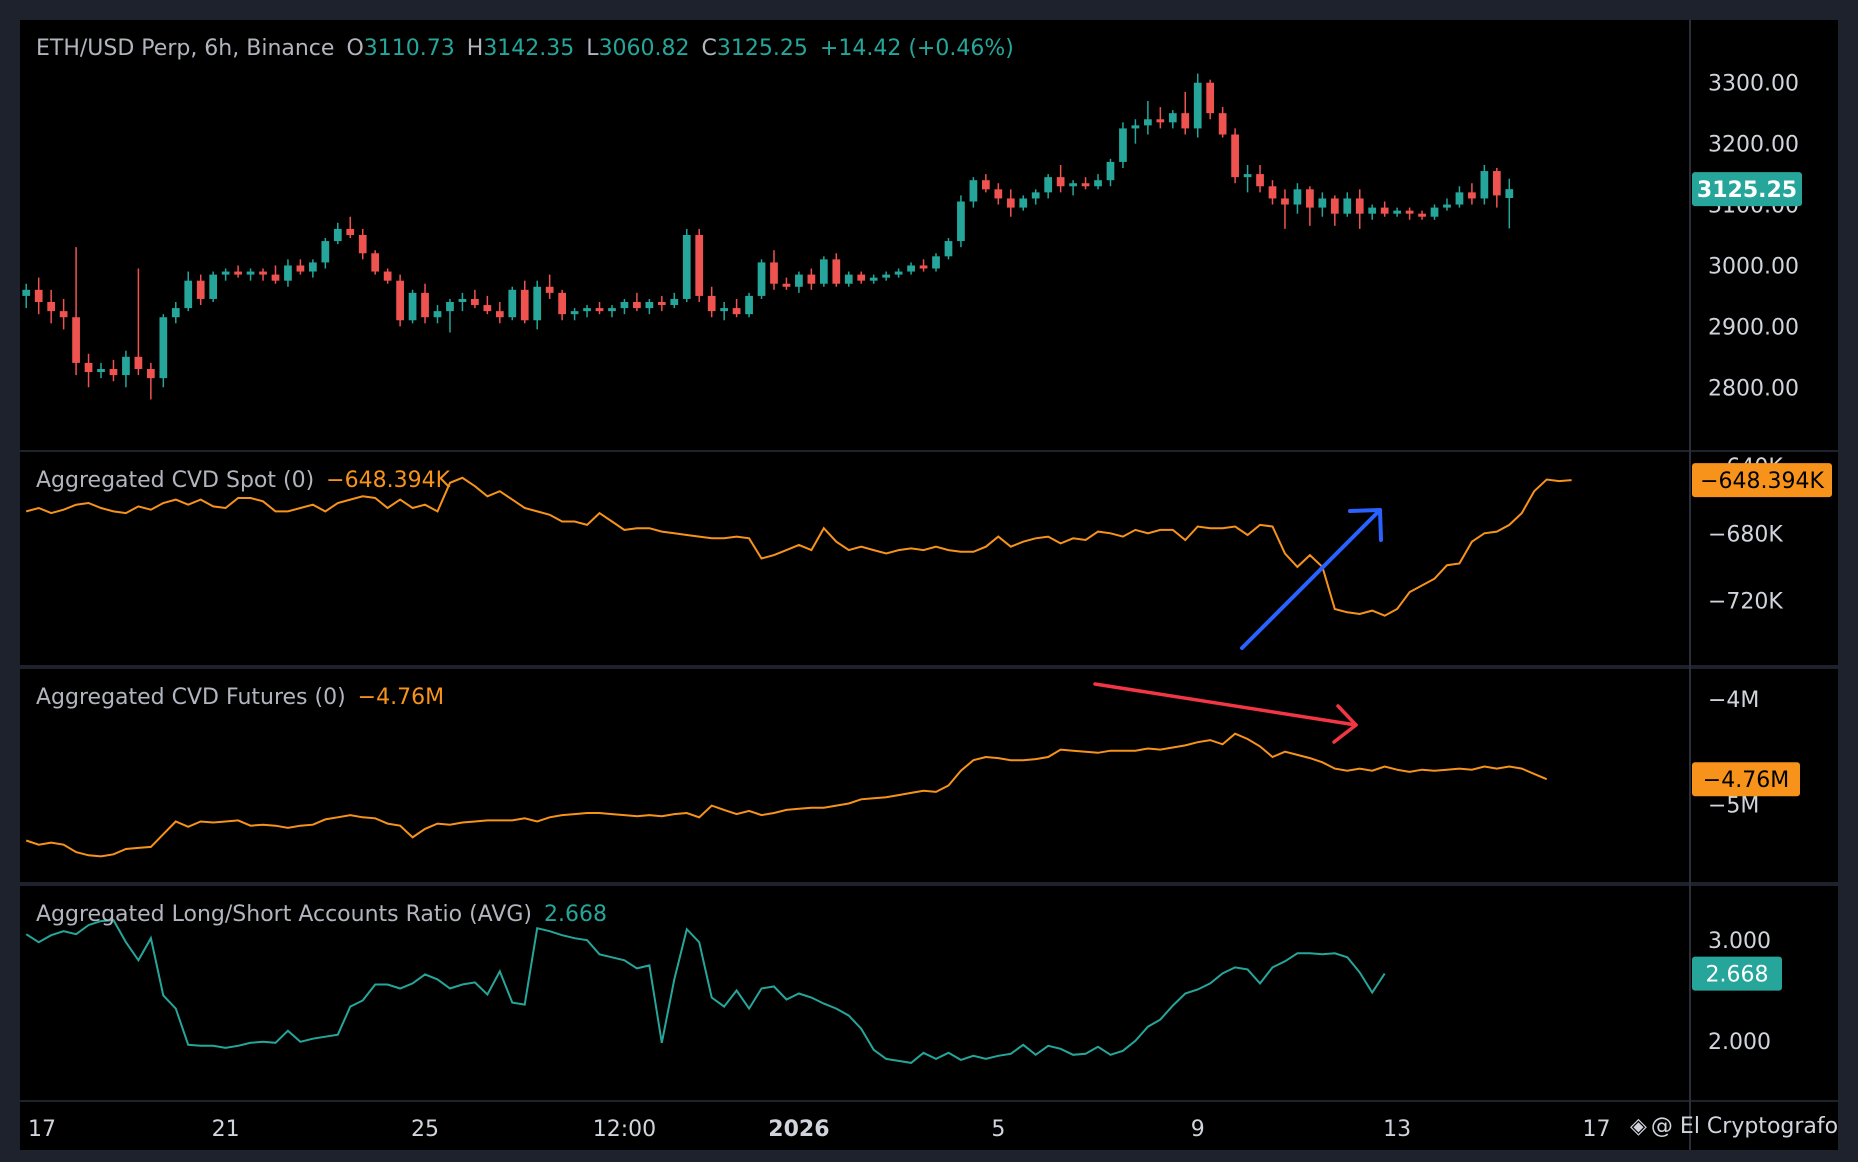 The image size is (1858, 1162). What do you see at coordinates (1753, 145) in the screenshot?
I see `price-tick-label-1: 3200.00` at bounding box center [1753, 145].